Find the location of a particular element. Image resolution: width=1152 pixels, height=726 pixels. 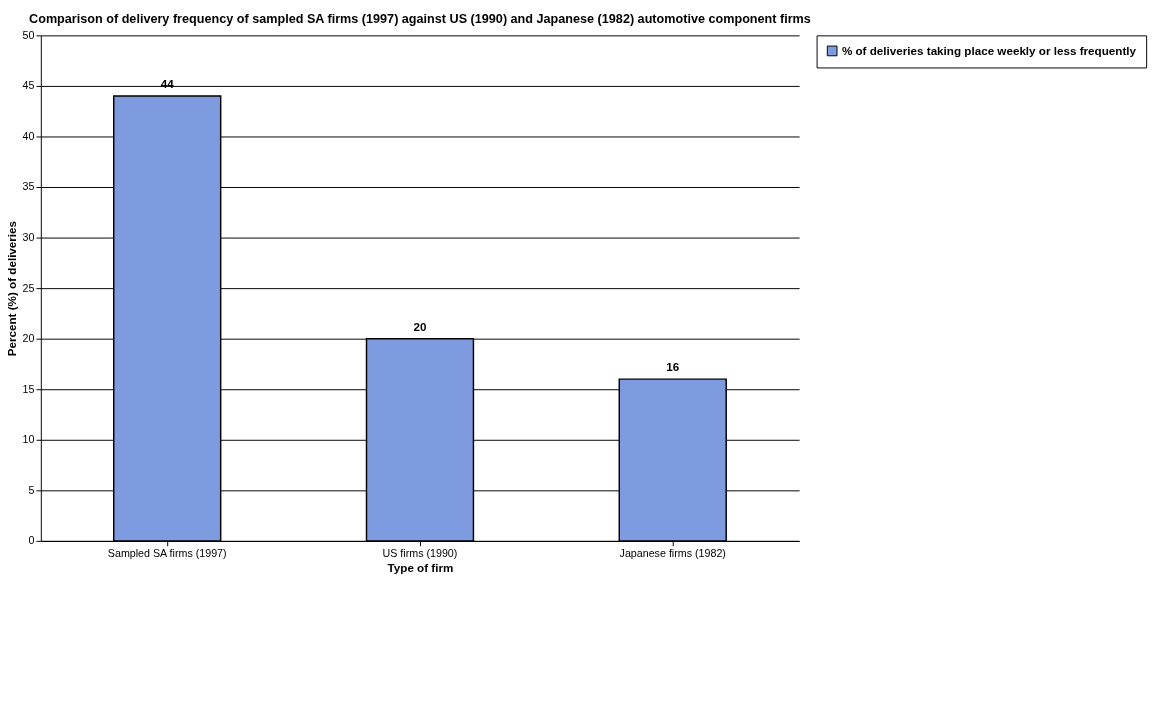

x-tick-label: Sampled SA firms (1997) is located at coordinates (167, 552).